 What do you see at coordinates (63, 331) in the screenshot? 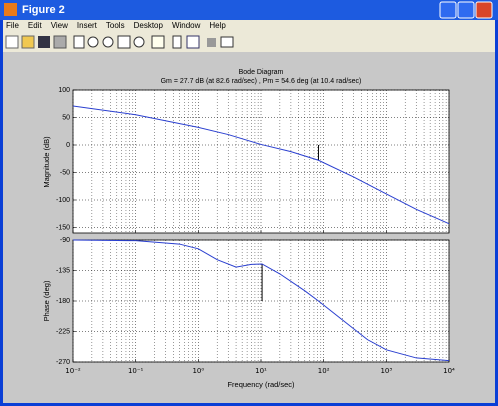
I see `y-tick-label: -225` at bounding box center [63, 331].